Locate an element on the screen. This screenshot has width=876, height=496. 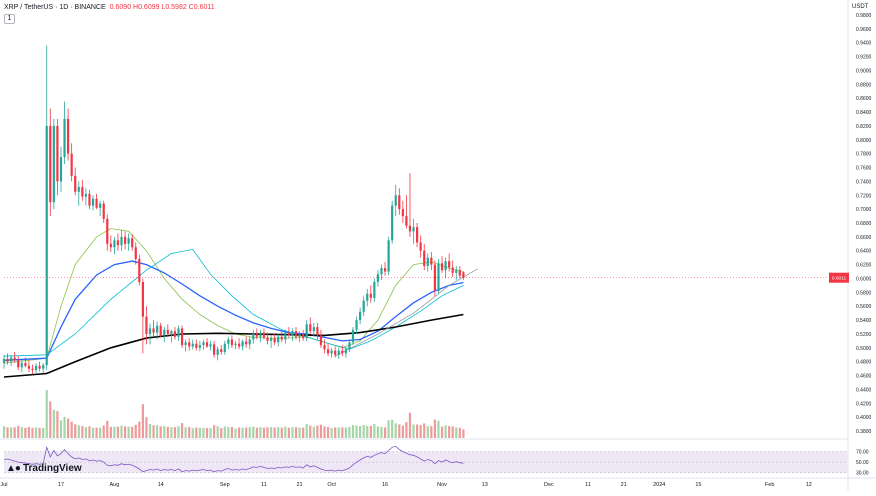
x-tick-label: 21 is located at coordinates (624, 485).